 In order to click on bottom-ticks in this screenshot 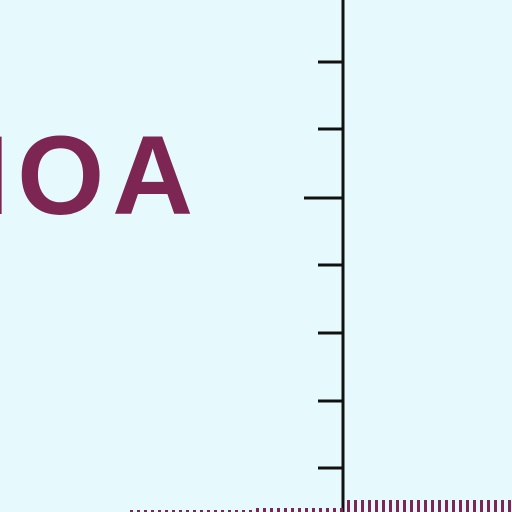, I will do `click(320, 506)`.